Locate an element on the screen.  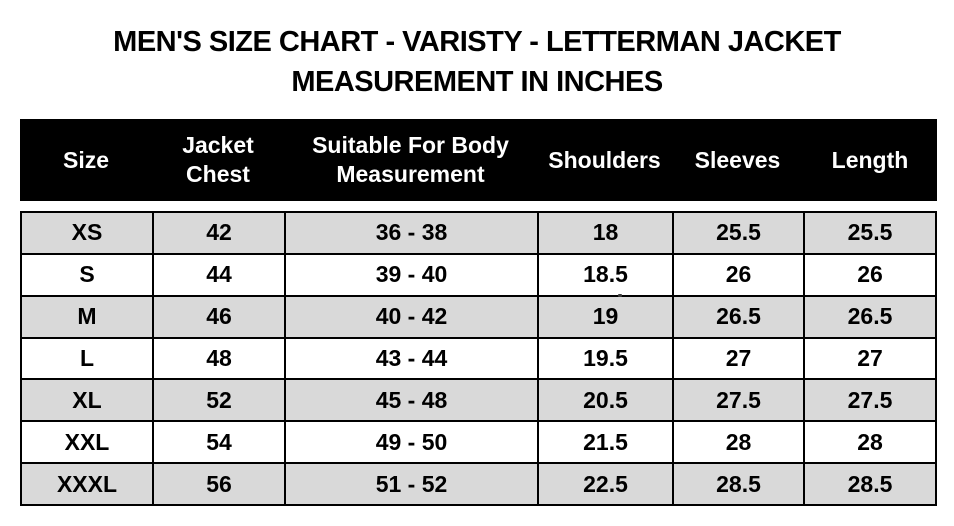
cell-size: XL is located at coordinates (87, 400).